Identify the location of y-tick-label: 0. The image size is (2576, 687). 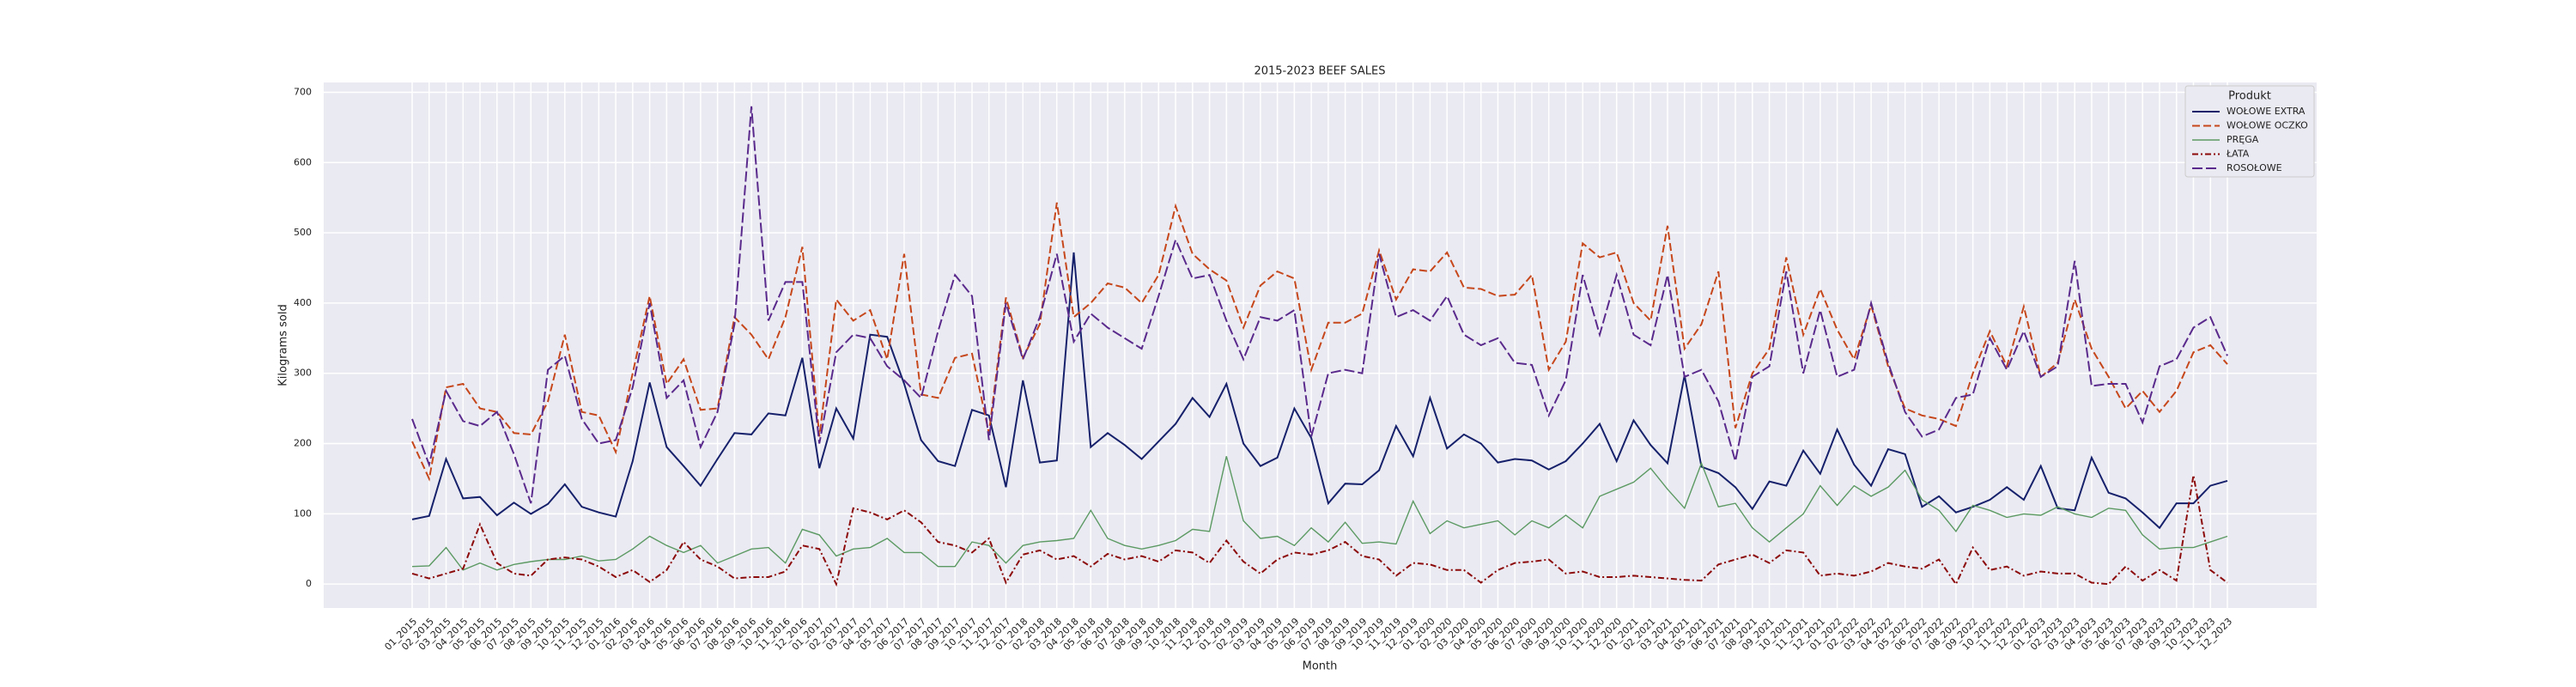
(309, 583).